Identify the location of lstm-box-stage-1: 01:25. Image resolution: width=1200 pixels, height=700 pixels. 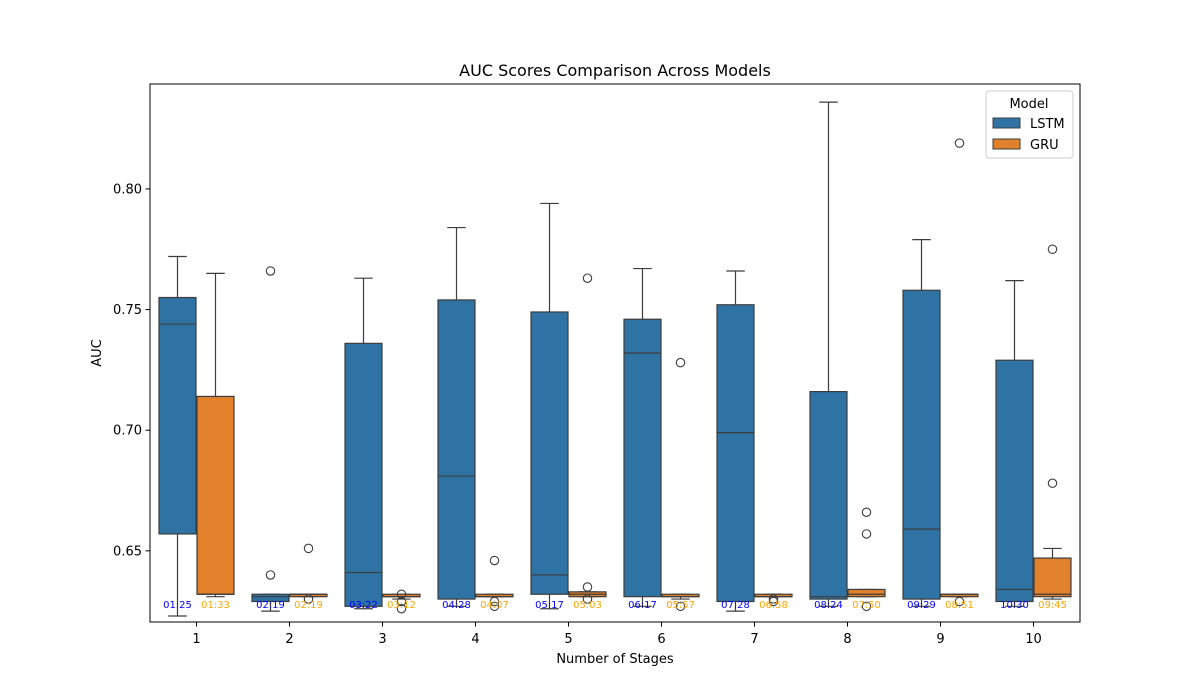
(177, 436).